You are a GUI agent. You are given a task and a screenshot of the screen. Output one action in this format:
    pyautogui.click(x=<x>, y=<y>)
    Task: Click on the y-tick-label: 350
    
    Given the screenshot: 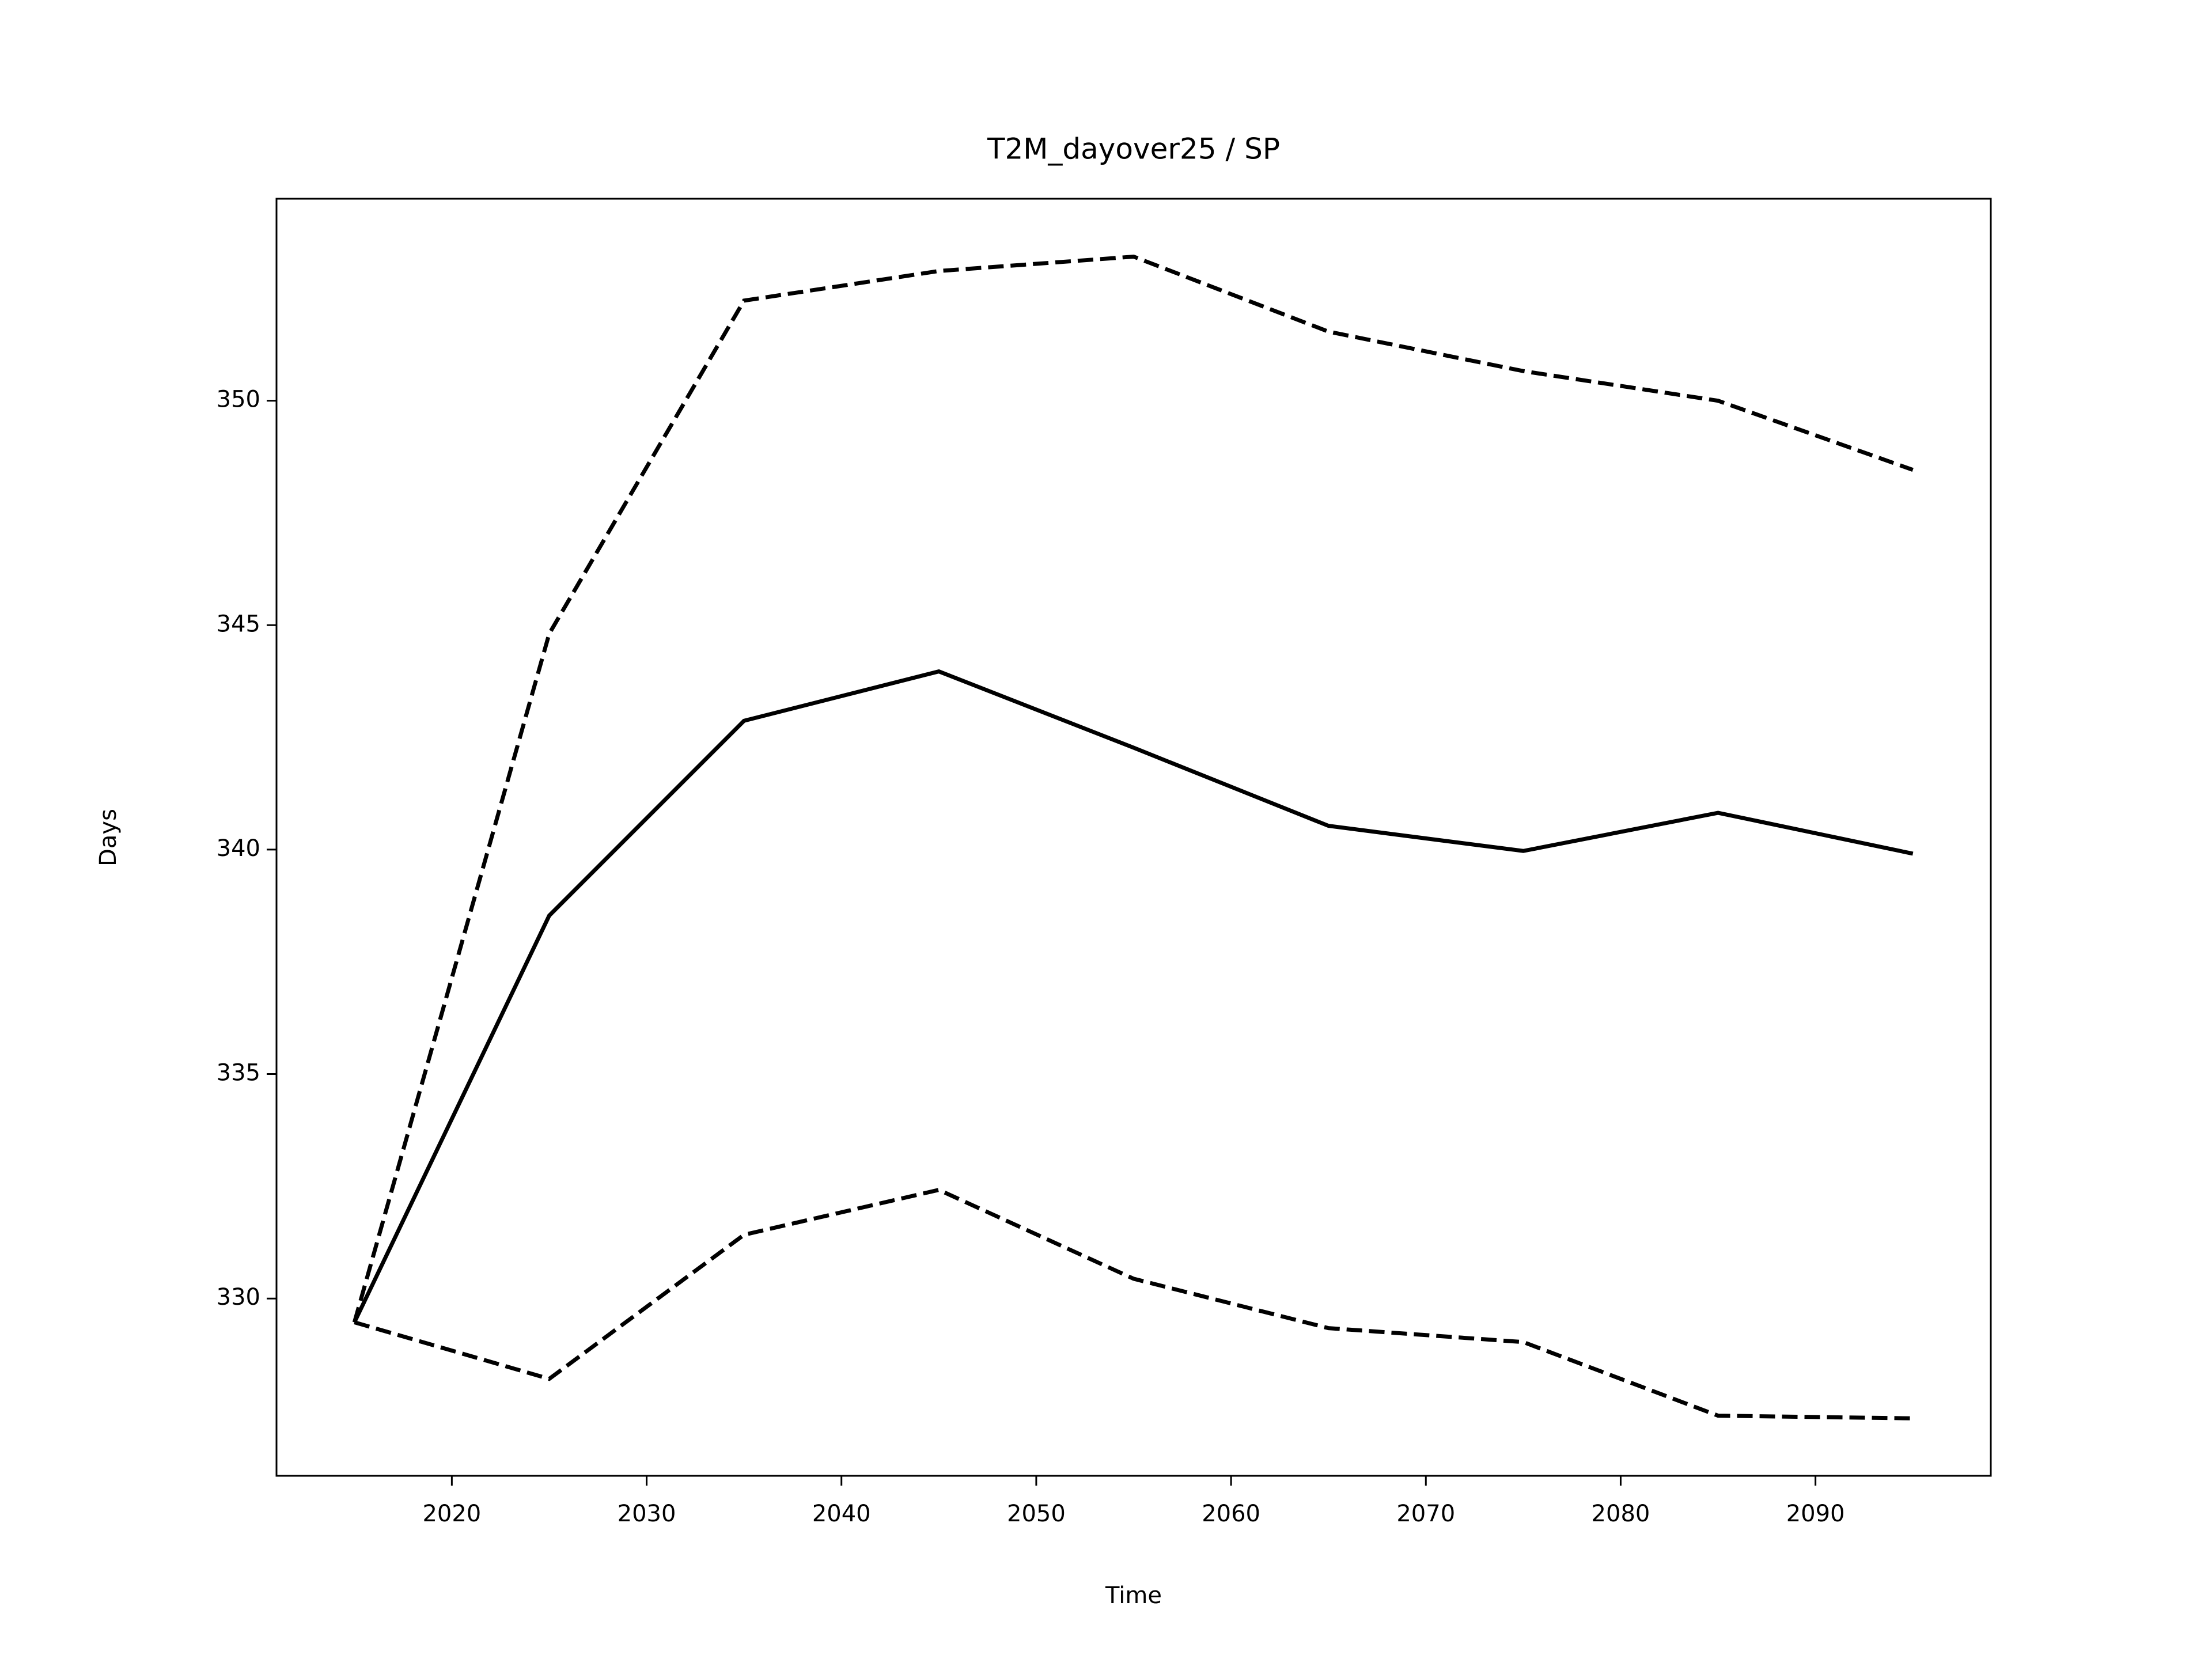 What is the action you would take?
    pyautogui.click(x=238, y=400)
    